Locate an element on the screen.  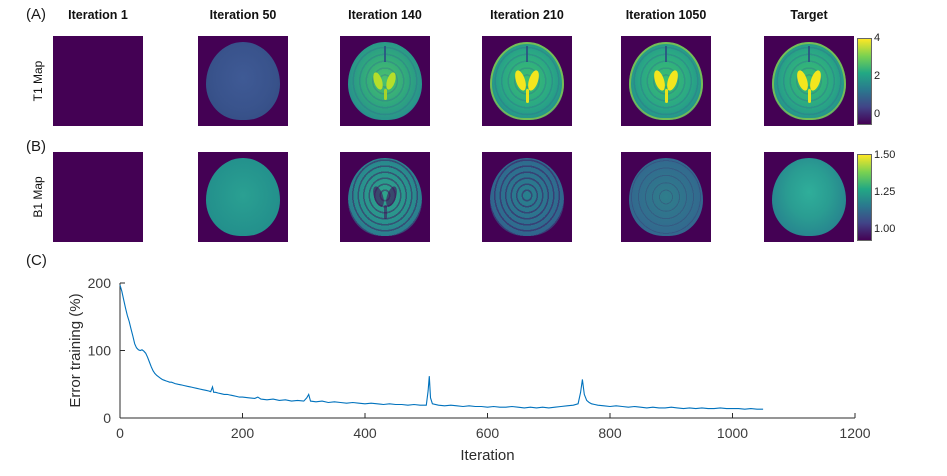
b1-map-iteration-50-image is located at coordinates (243, 197).